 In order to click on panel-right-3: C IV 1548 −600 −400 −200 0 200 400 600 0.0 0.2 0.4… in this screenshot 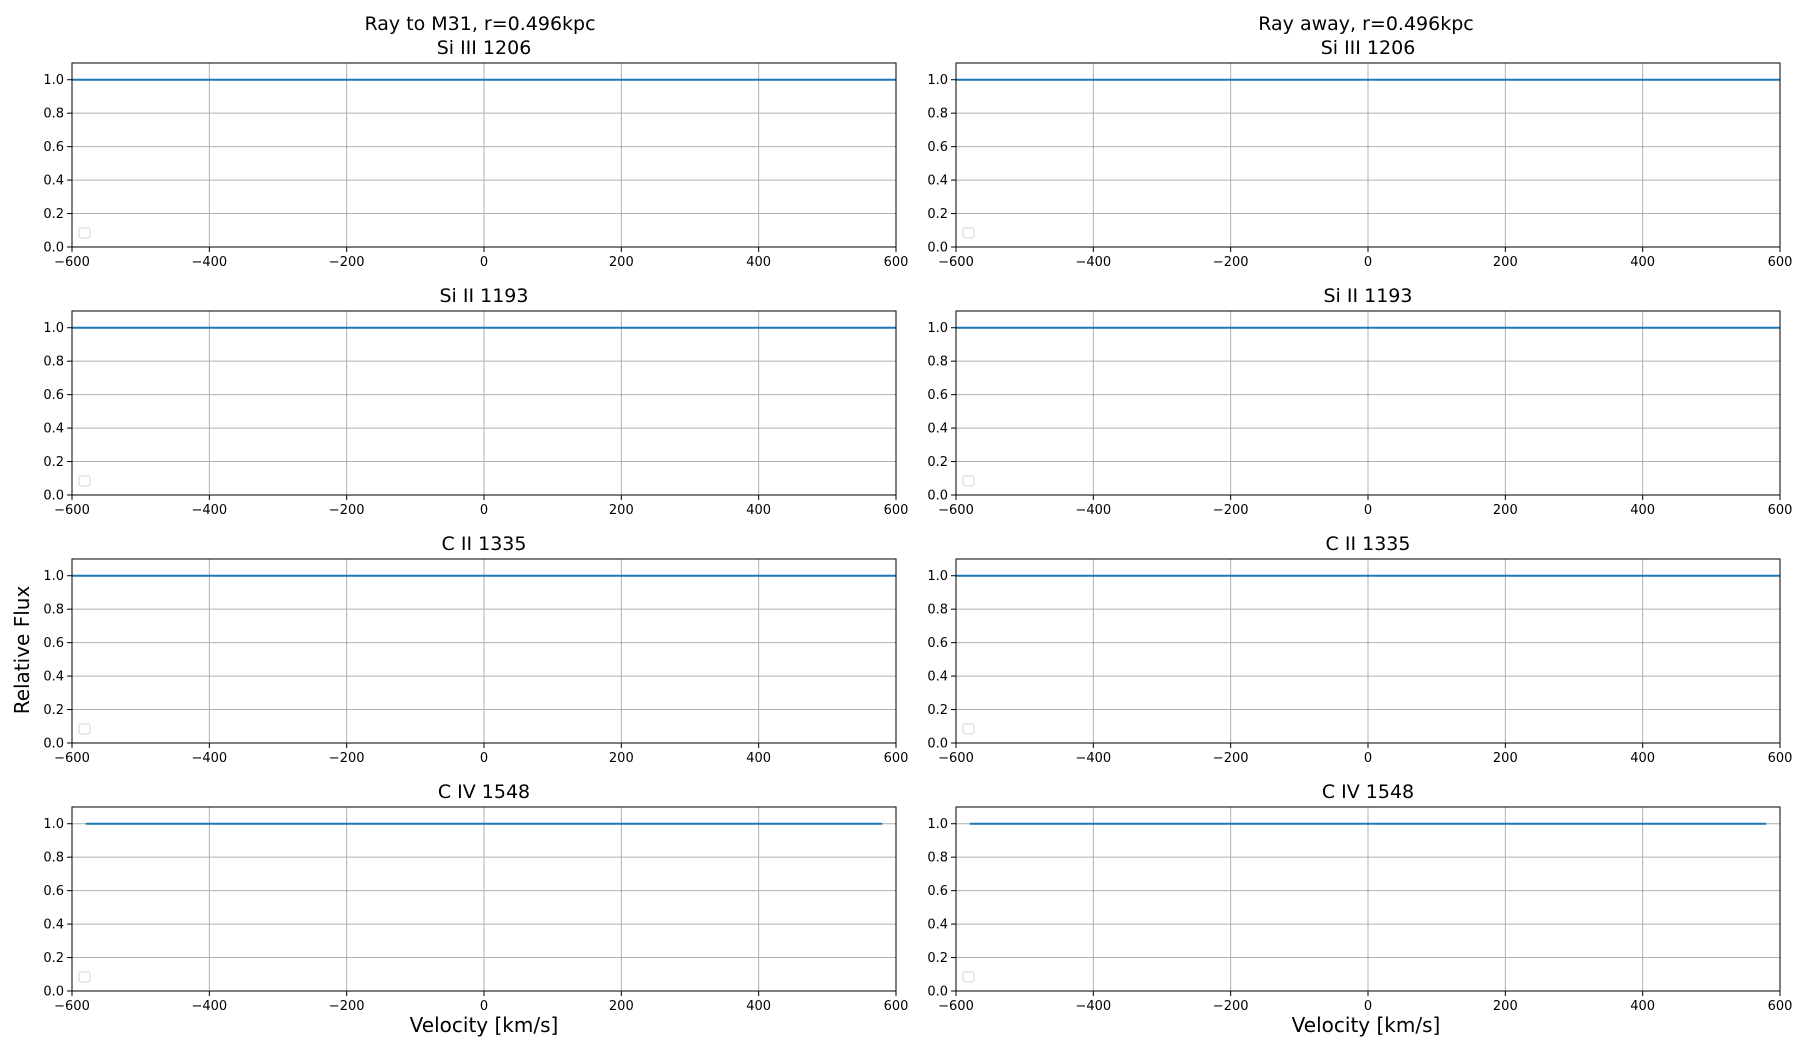, I will do `click(1359, 897)`.